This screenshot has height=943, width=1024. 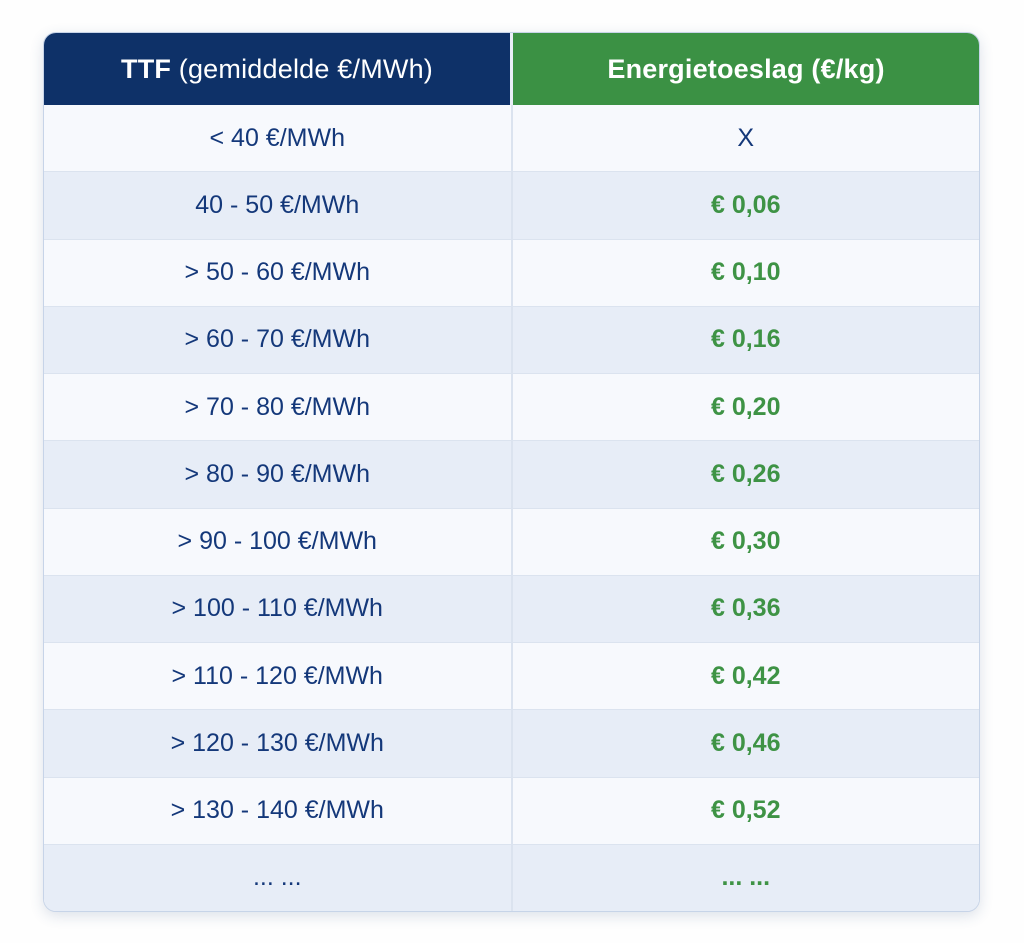 I want to click on toeslag-value-cell: € 0,46, so click(x=745, y=743).